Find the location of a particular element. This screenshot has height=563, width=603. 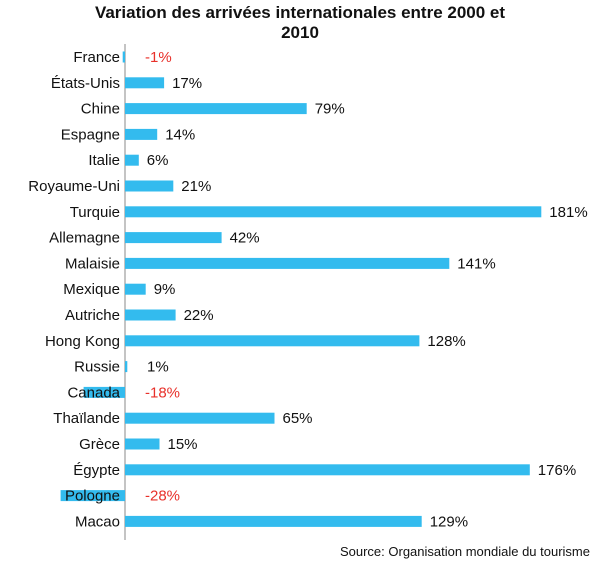

value-label-malaisie: 141% is located at coordinates (476, 263).